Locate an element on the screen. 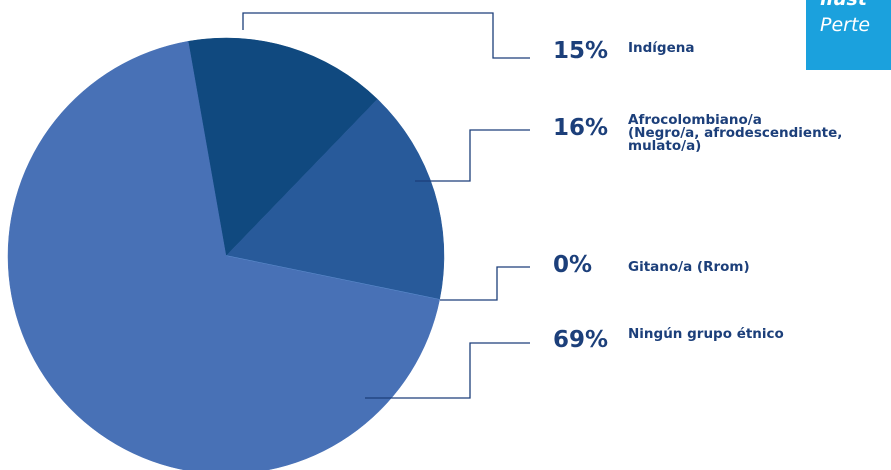 The width and height of the screenshot is (891, 470). category-label: Gitano/a (Rrom) is located at coordinates (689, 267).